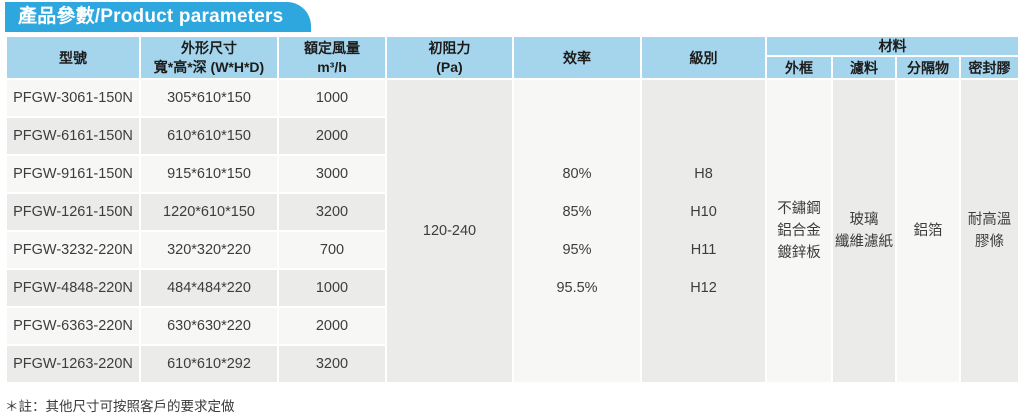  What do you see at coordinates (864, 242) in the screenshot?
I see `material-media-line: 纖維濾紙` at bounding box center [864, 242].